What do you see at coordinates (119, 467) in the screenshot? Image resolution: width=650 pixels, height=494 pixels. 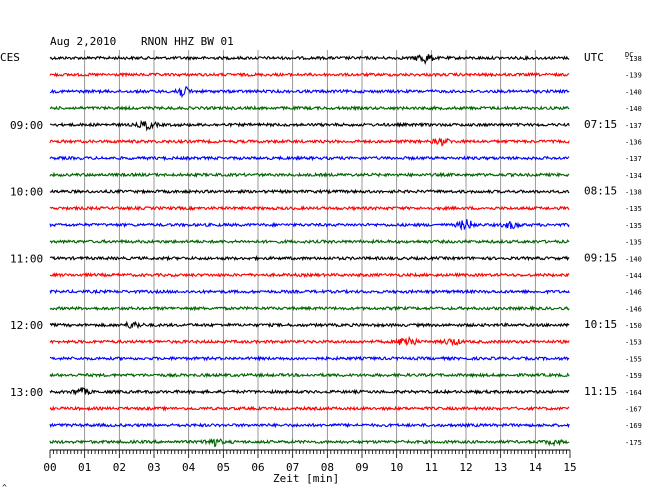 I see `x-tick-label: 02` at bounding box center [119, 467].